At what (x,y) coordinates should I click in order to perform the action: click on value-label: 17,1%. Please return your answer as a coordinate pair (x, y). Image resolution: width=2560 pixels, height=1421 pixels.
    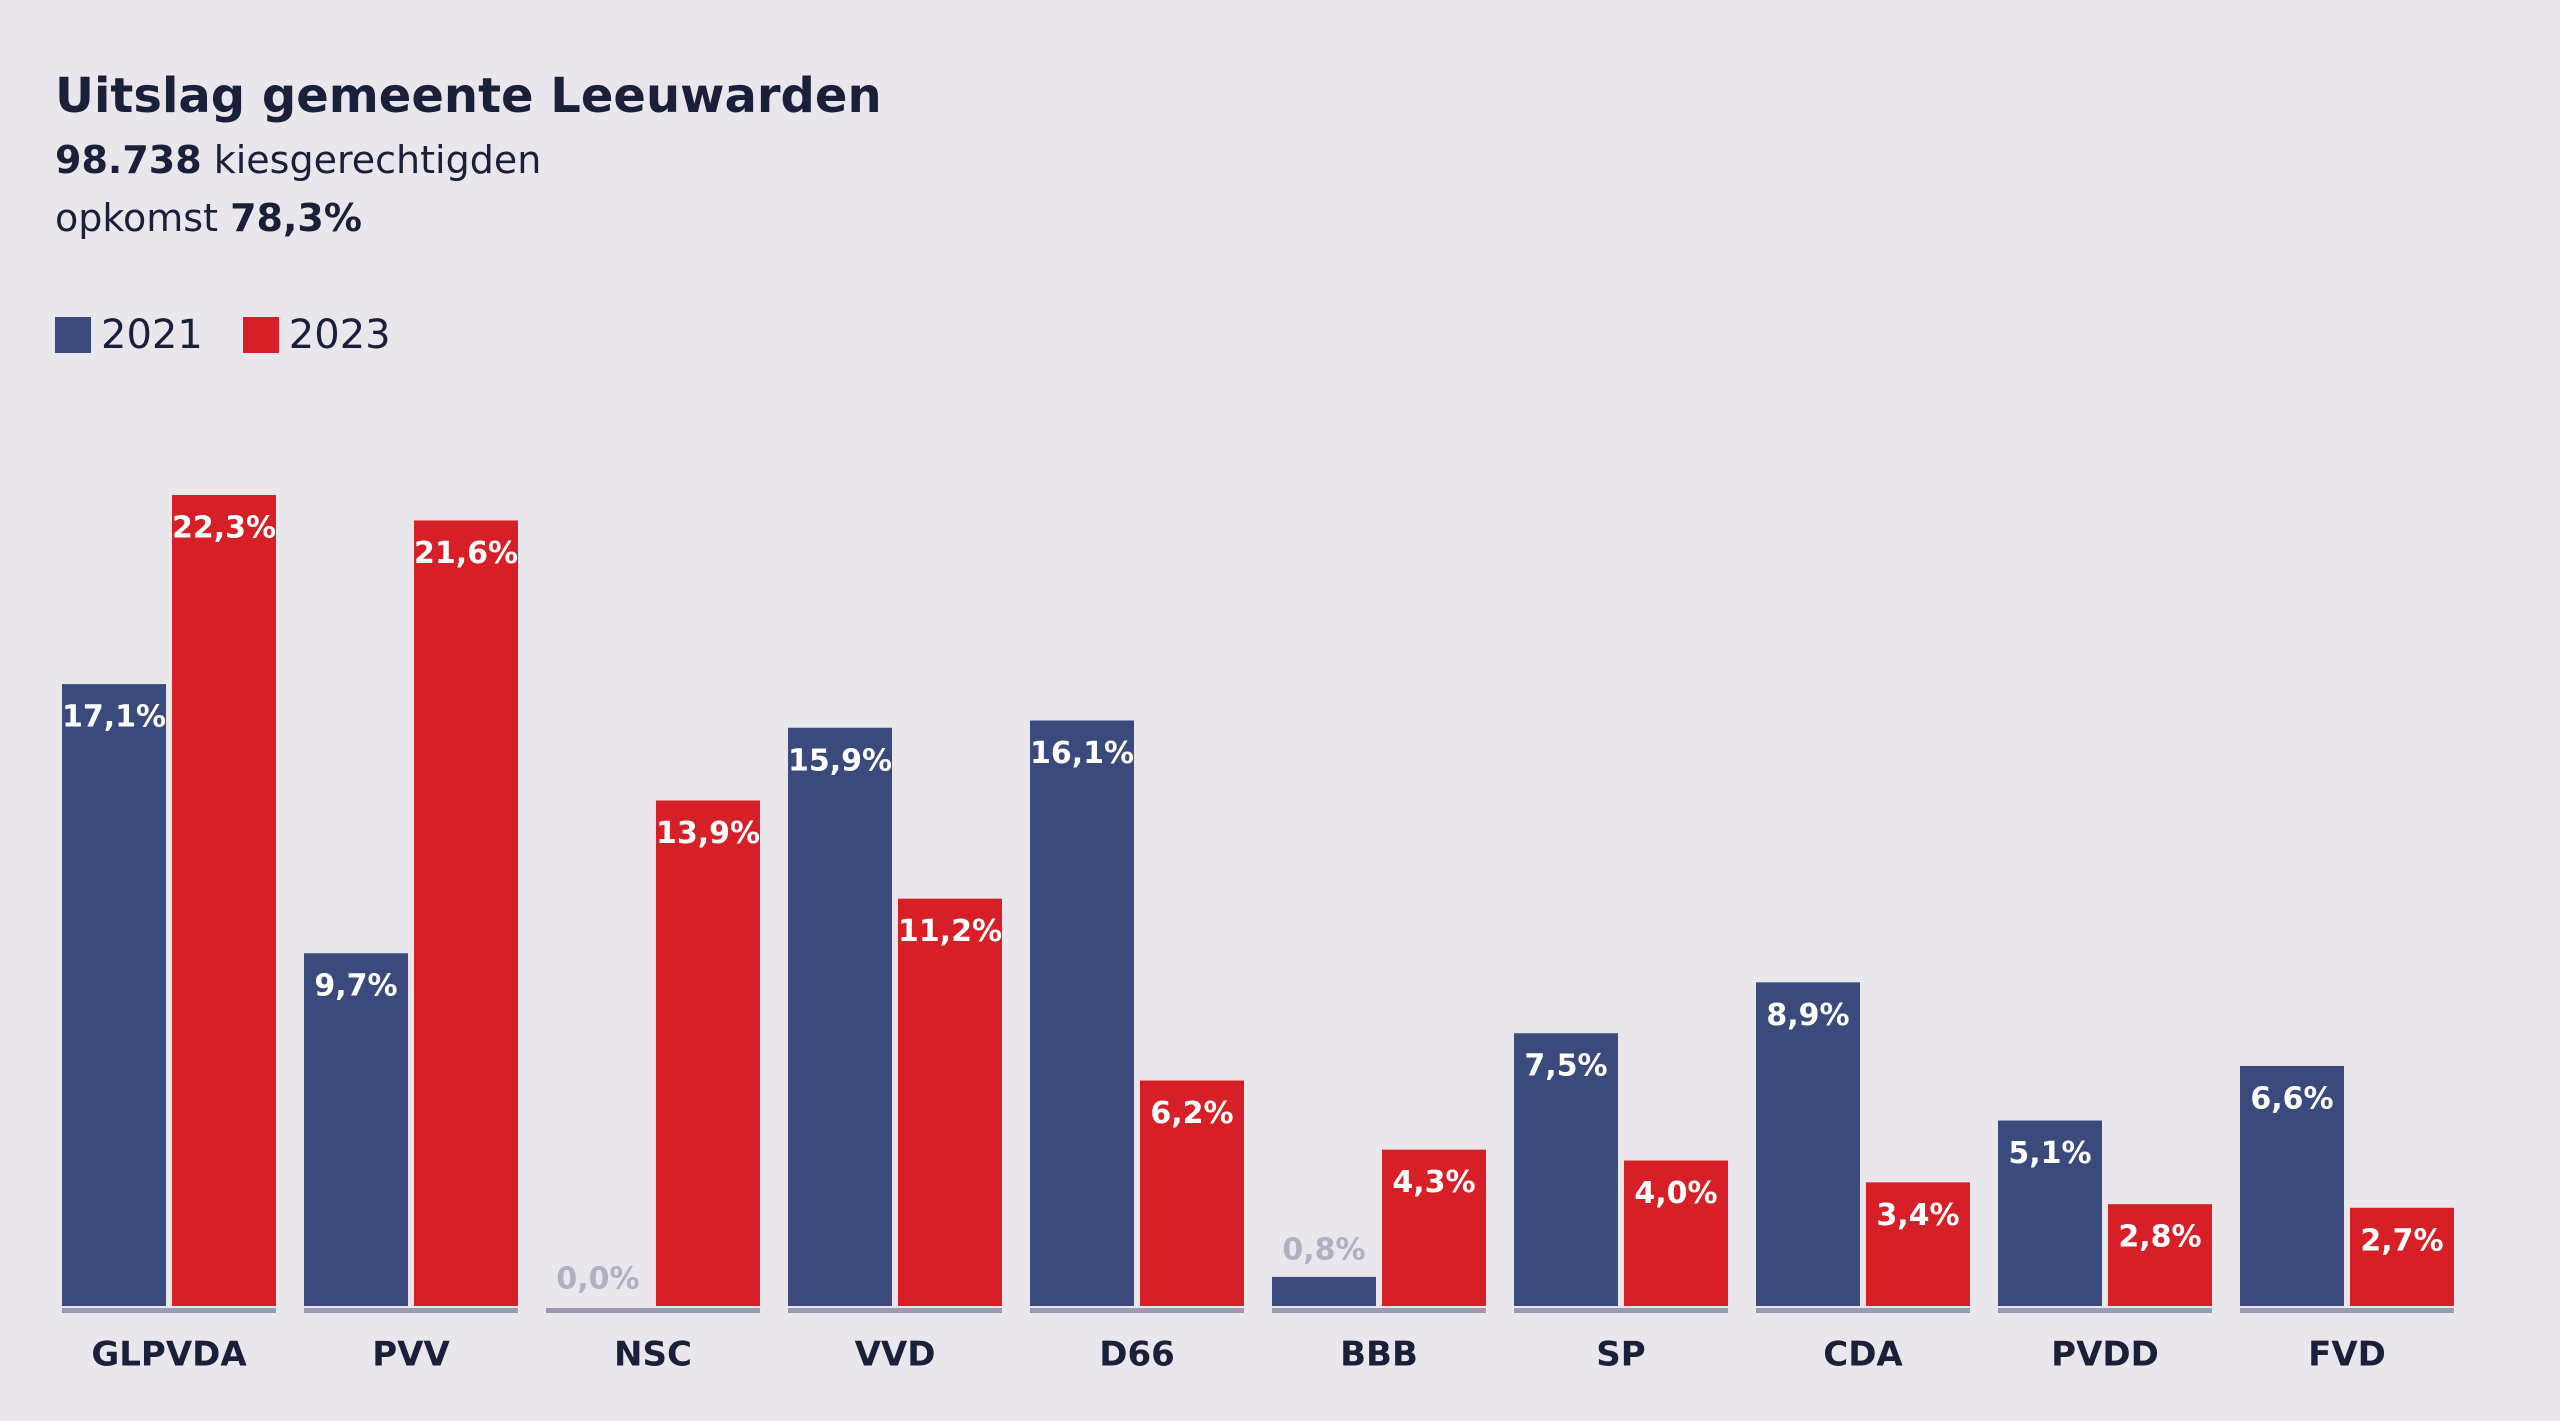
    Looking at the image, I should click on (114, 717).